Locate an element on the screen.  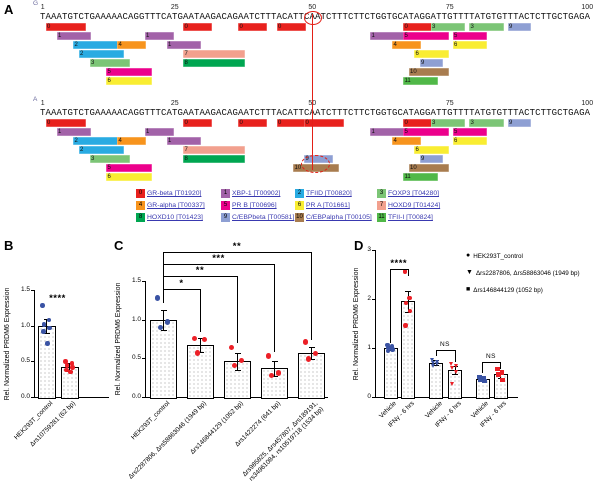
tf-link-c/ebpalpha: C/EBPalpha [T00105] is located at coordinates (339, 217).